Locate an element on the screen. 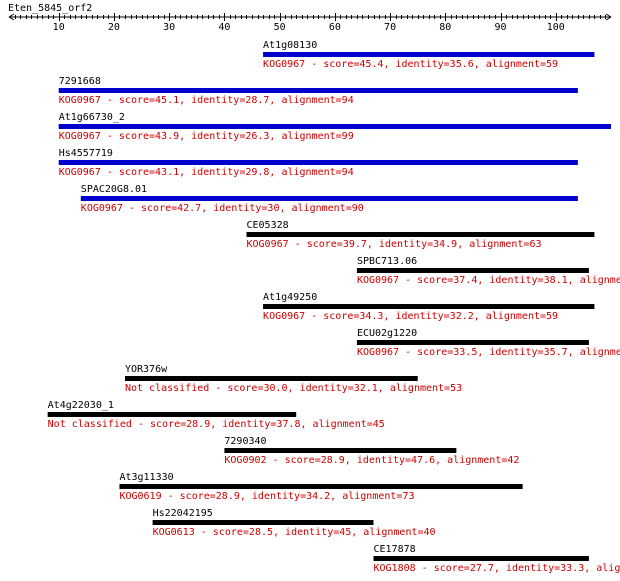  hit-name: YOR376w is located at coordinates (146, 369).